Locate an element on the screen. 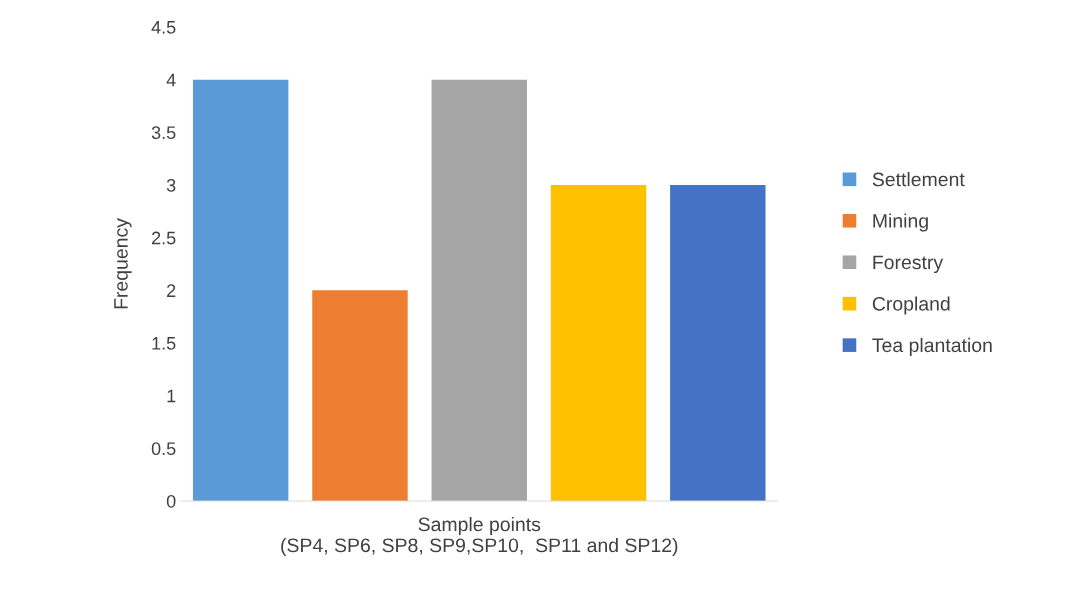  legend-label: Settlement is located at coordinates (918, 179).